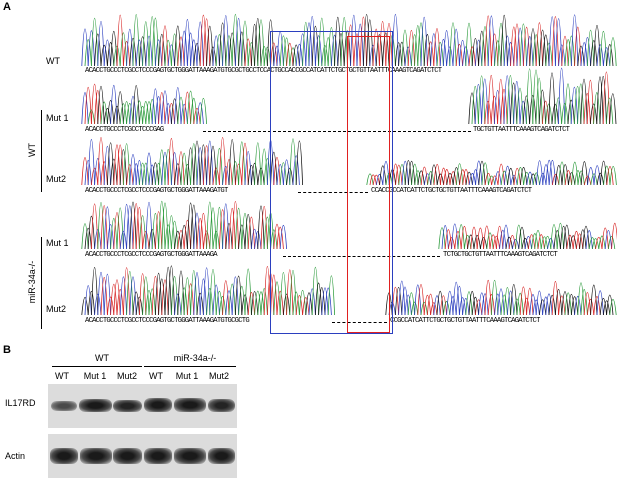  I want to click on highlight-blue-box, so click(331, 182).